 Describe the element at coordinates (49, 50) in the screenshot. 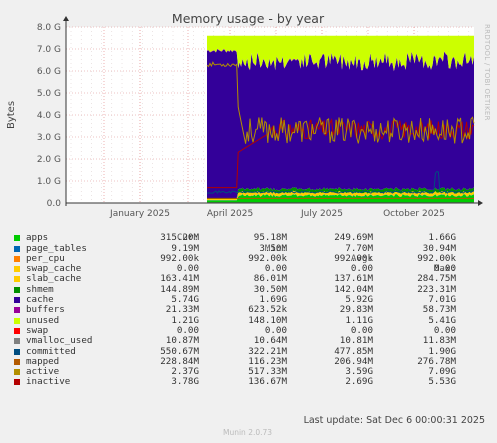

I see `y-tick-label: 7.0 G` at that location.